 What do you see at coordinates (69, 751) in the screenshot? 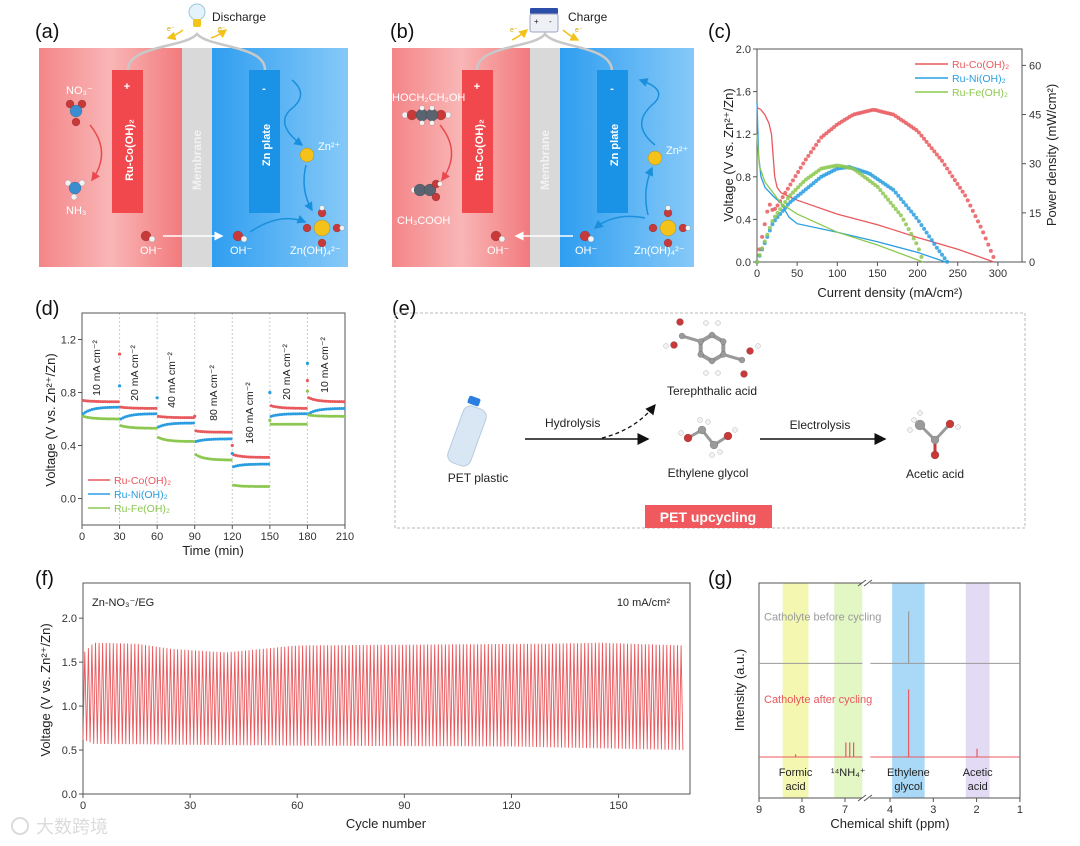
I see `y-tick-label: 0.5` at bounding box center [69, 751].